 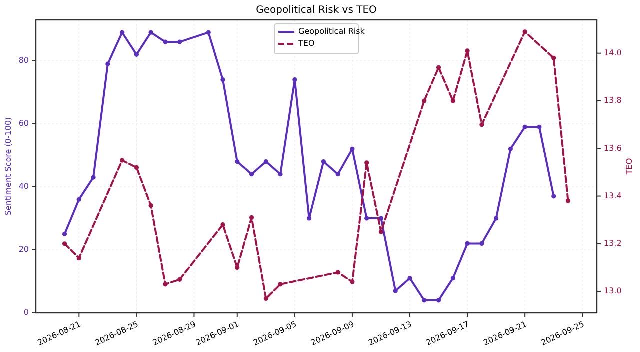 I want to click on y-tick-label: 60, so click(x=23, y=123).